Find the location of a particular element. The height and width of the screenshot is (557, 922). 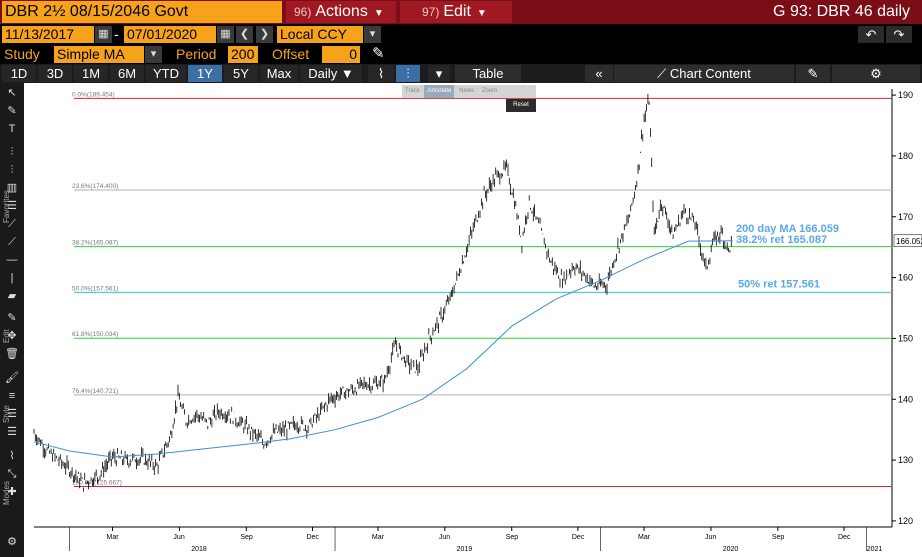

offset-input: 0 is located at coordinates (341, 54).